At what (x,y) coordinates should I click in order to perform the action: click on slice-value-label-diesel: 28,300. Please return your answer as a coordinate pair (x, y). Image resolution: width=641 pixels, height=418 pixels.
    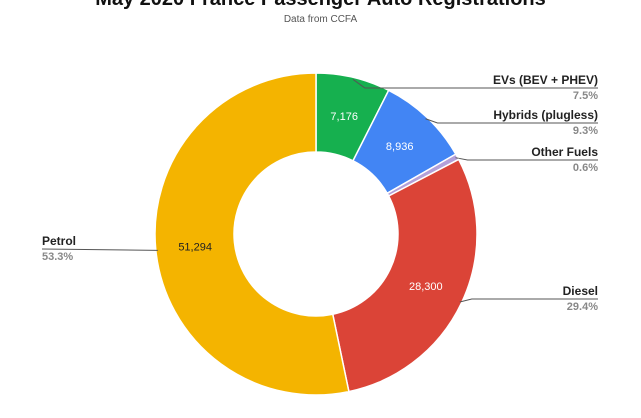
    Looking at the image, I should click on (426, 287).